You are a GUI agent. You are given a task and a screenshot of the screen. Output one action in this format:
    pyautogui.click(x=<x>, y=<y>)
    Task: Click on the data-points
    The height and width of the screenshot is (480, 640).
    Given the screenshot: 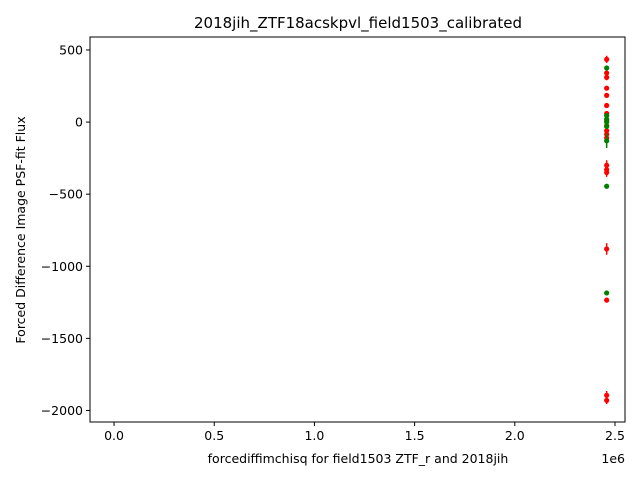 What is the action you would take?
    pyautogui.click(x=607, y=229)
    